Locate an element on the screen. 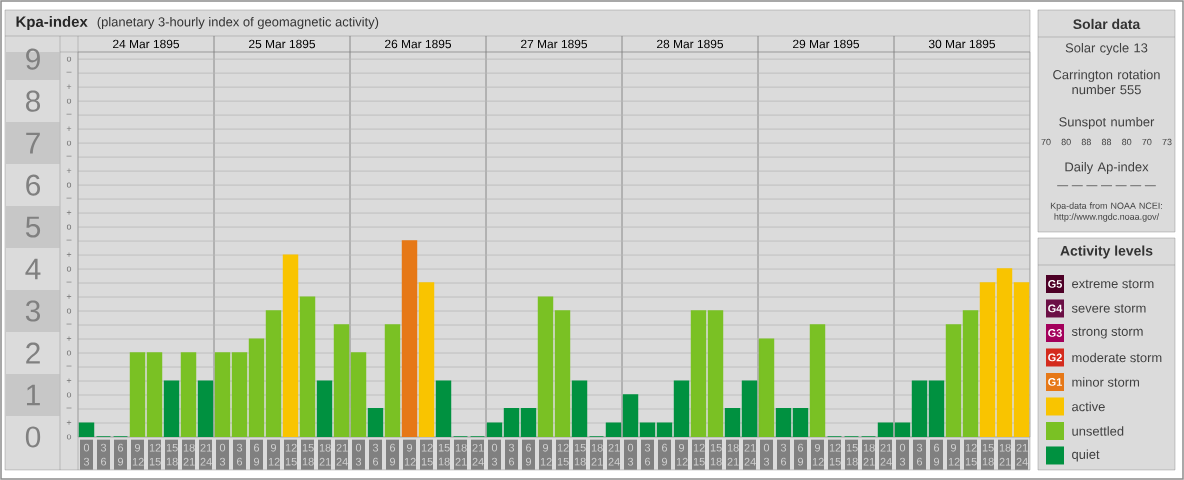 The image size is (1184, 480). data-label: 73 is located at coordinates (1167, 142).